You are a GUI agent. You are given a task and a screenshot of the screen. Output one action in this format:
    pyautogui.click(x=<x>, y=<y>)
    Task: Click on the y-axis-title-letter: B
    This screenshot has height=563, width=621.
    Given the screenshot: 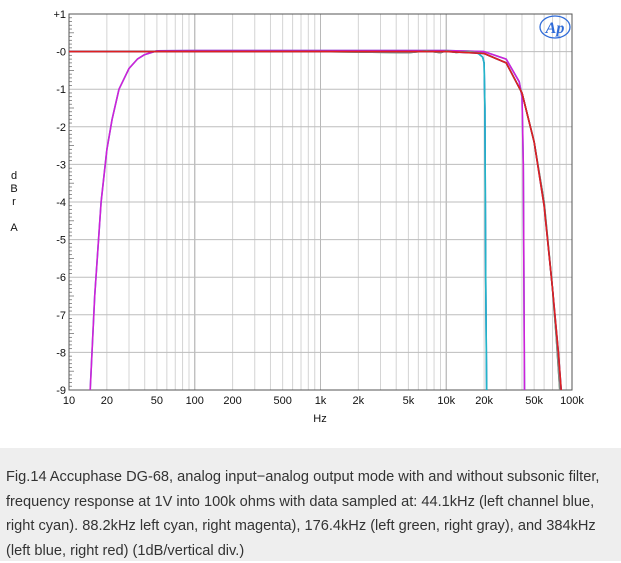 What is the action you would take?
    pyautogui.click(x=13, y=189)
    